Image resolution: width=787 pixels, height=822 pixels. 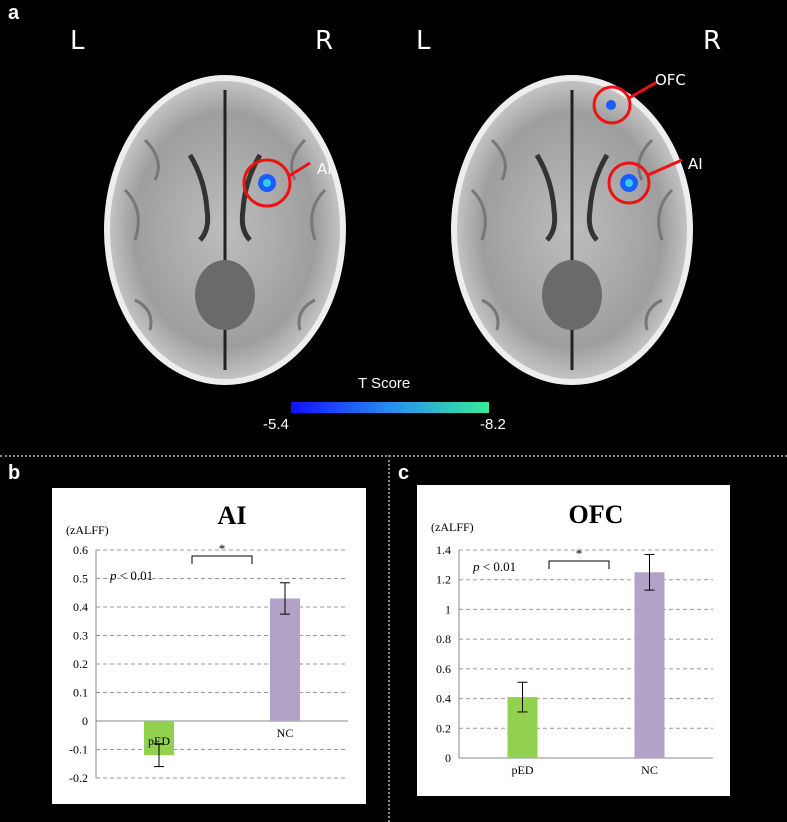 I want to click on colorbar-max-label: -8.2, so click(x=493, y=424).